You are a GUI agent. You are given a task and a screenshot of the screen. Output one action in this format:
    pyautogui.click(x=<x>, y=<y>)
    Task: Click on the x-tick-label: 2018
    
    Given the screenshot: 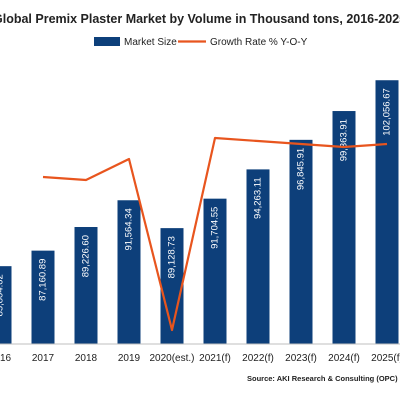 What is the action you would take?
    pyautogui.click(x=86, y=358)
    